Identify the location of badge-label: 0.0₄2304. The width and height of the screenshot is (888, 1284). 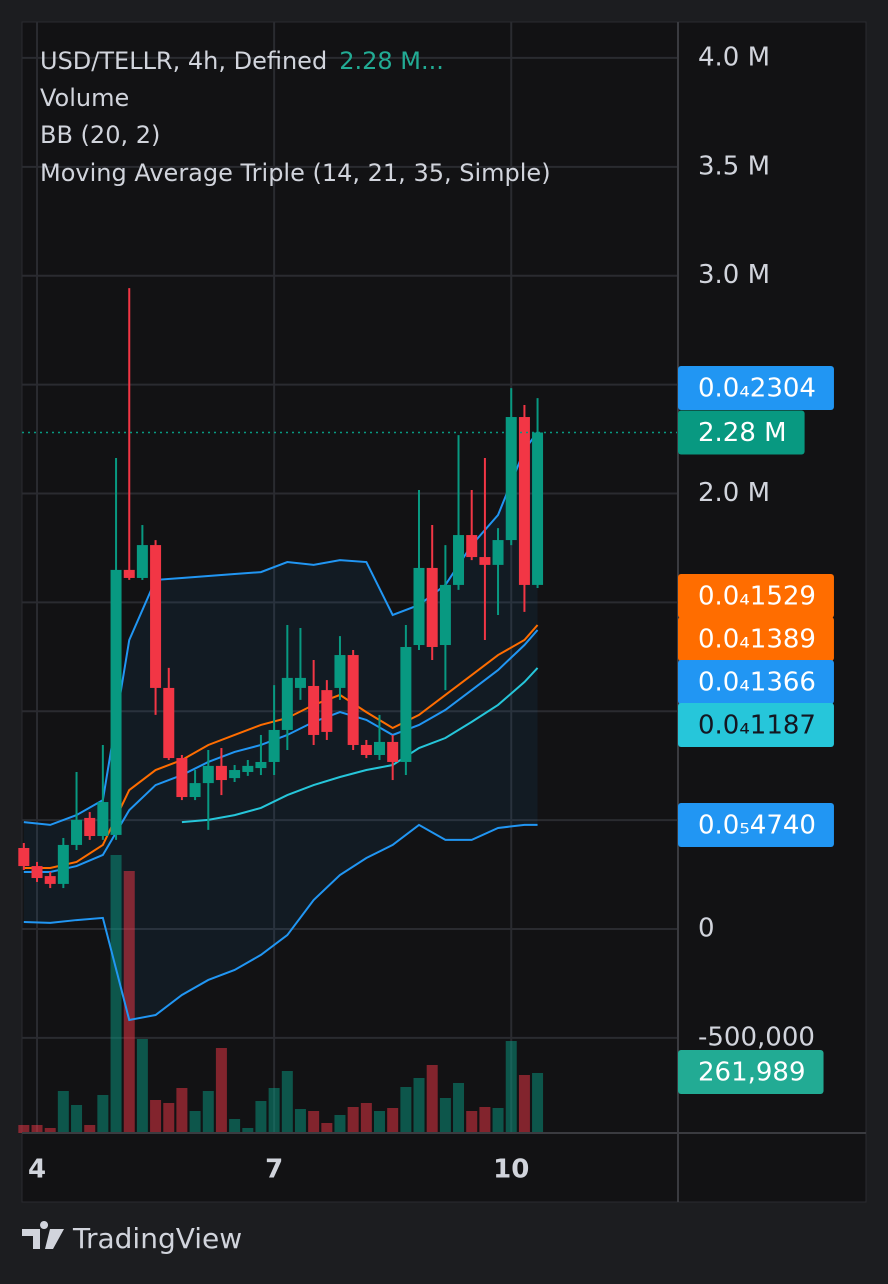
(757, 389).